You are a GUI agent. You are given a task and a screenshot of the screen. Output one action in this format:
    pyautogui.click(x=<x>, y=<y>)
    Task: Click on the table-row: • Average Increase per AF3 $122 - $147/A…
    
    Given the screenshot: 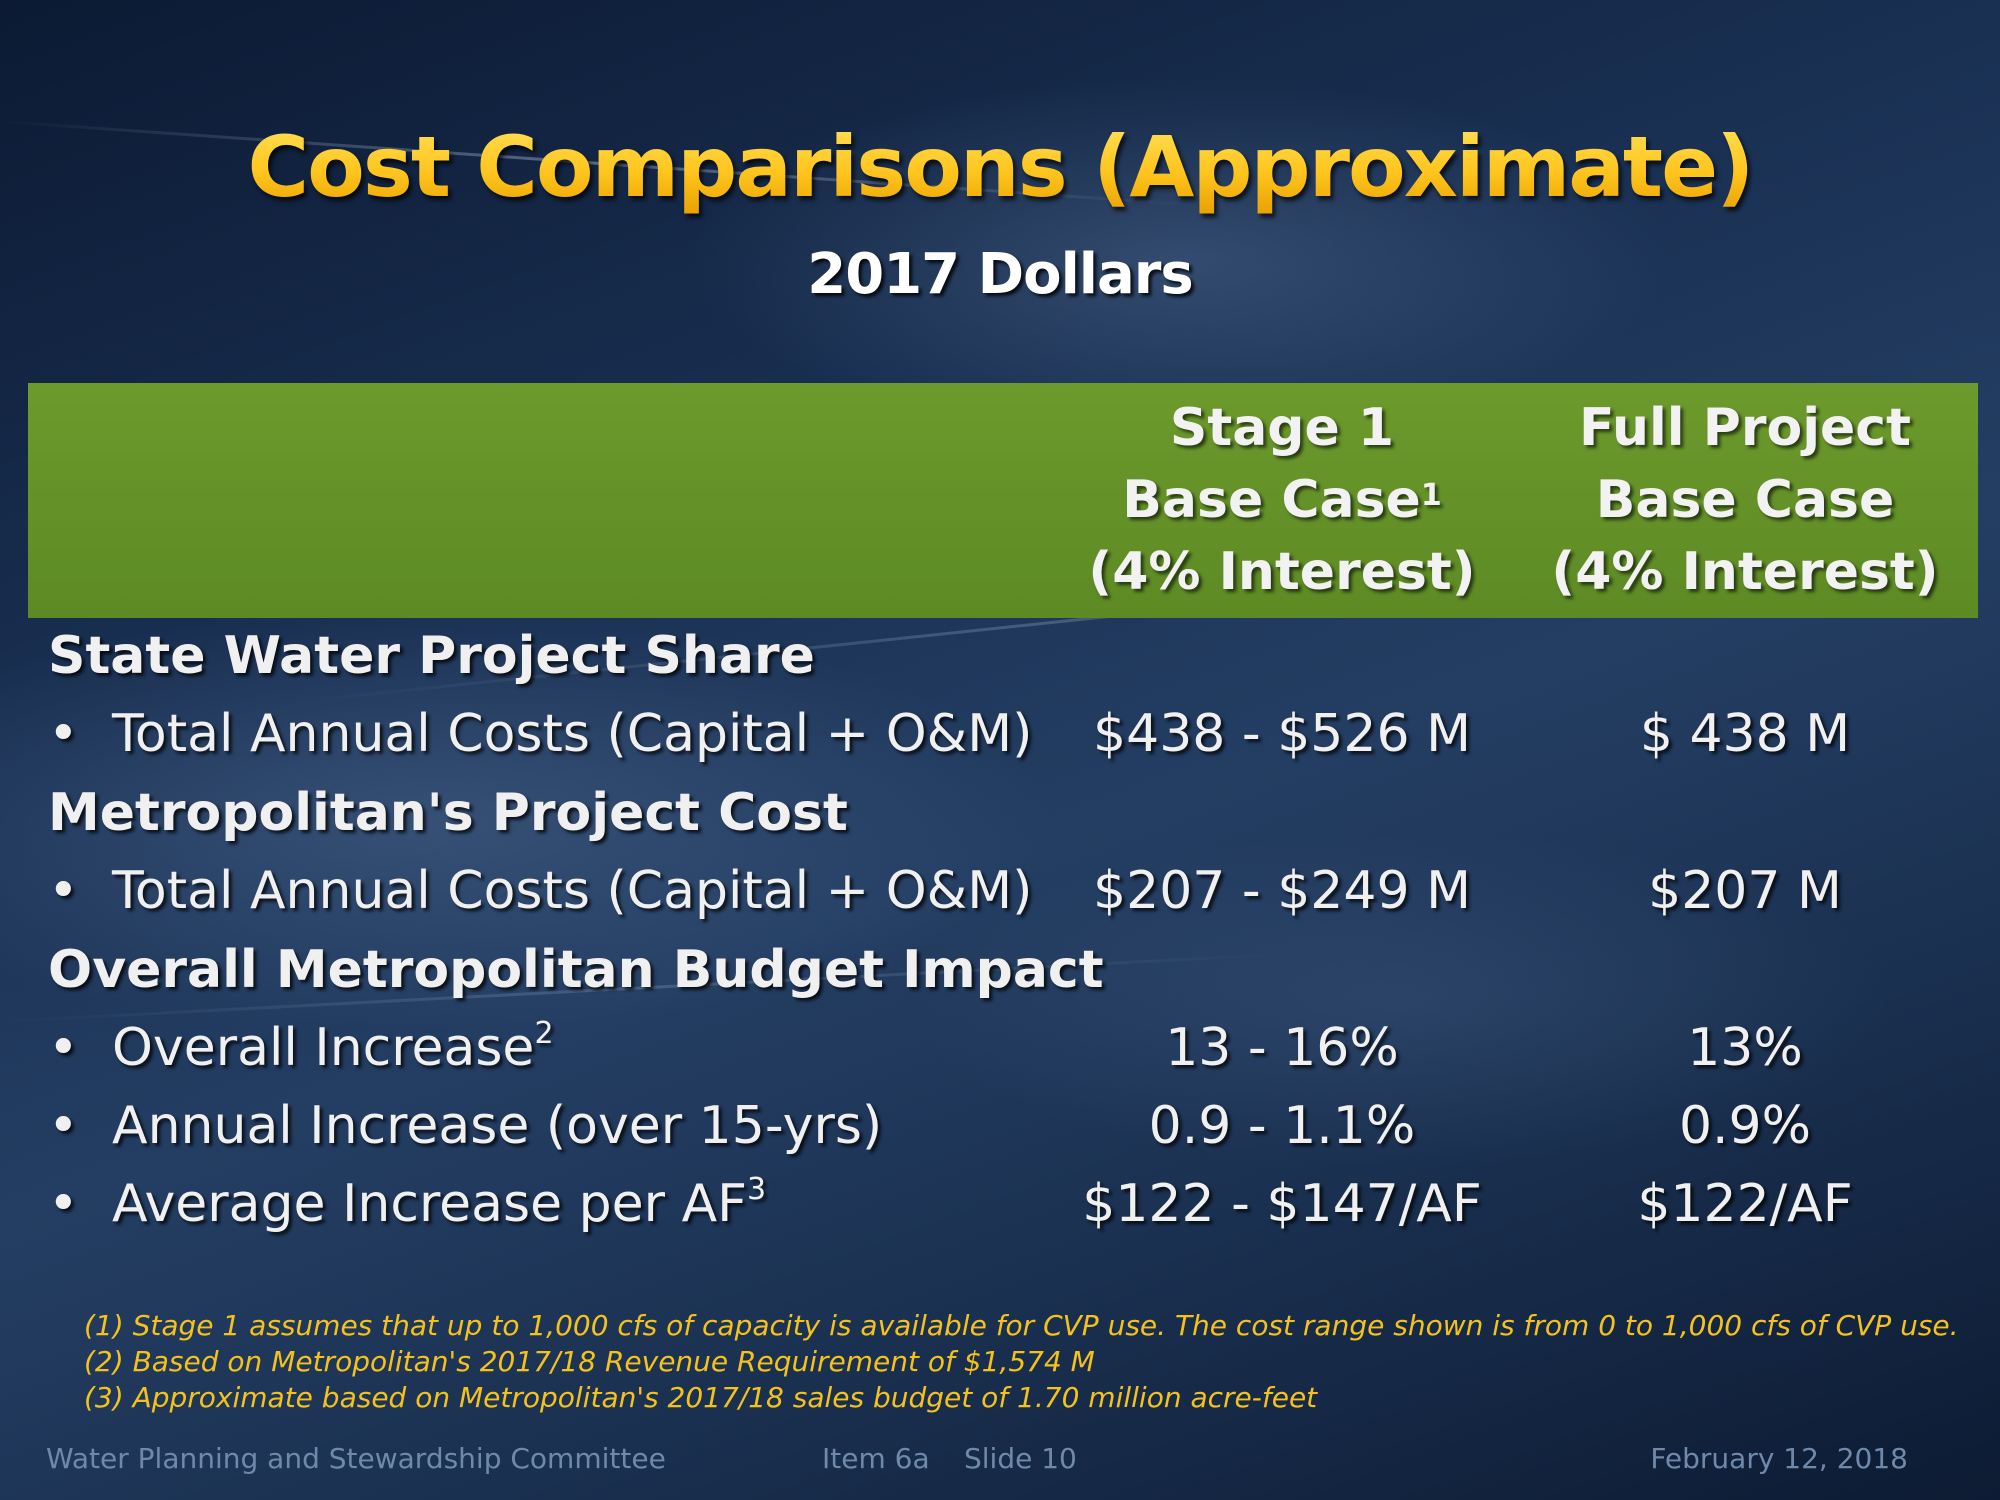 What is the action you would take?
    pyautogui.click(x=1000, y=1207)
    